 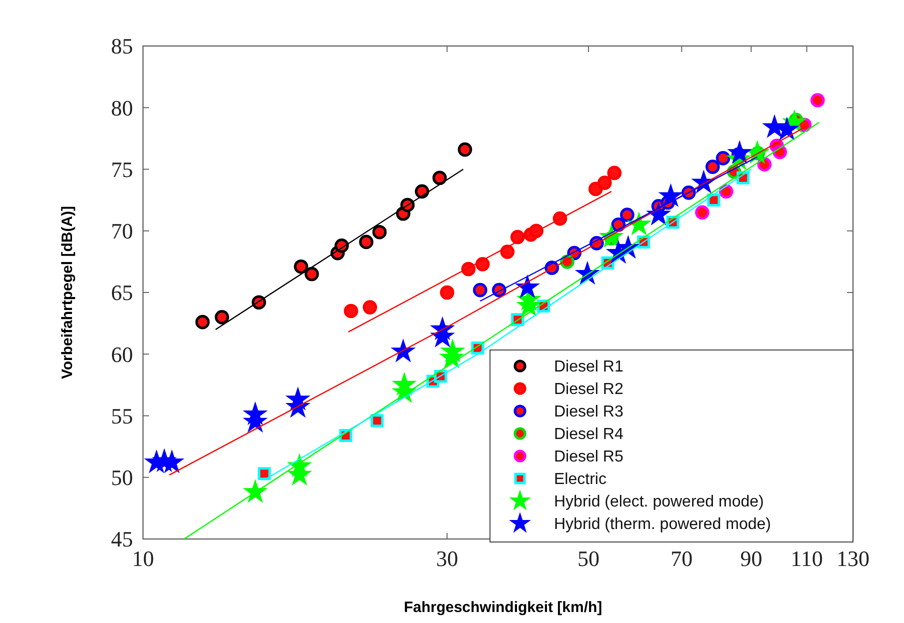 What do you see at coordinates (751, 558) in the screenshot?
I see `x-tick-label: 90` at bounding box center [751, 558].